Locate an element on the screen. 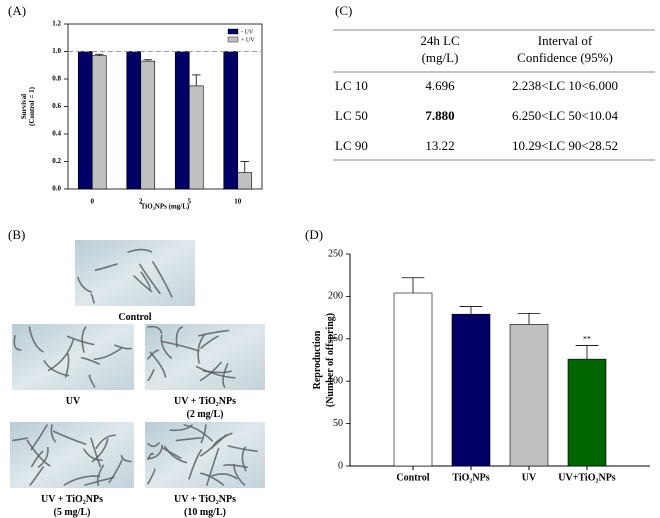 Image resolution: width=660 pixels, height=518 pixels. panel-label: (D) is located at coordinates (314, 234).